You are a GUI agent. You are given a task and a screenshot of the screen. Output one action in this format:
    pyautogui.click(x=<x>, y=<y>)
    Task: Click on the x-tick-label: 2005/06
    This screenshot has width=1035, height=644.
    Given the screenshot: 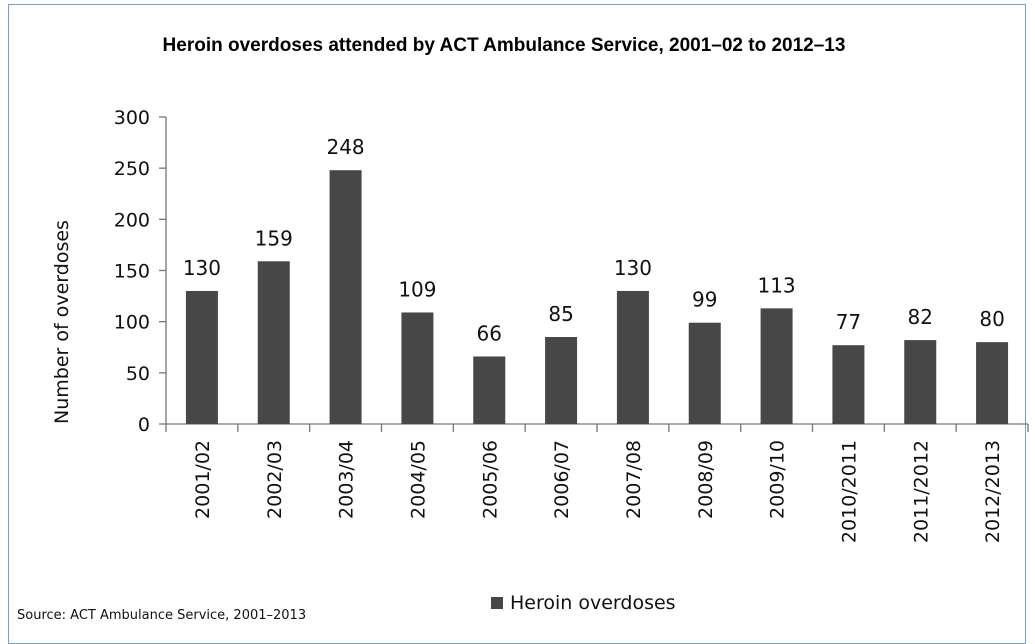 What is the action you would take?
    pyautogui.click(x=490, y=479)
    